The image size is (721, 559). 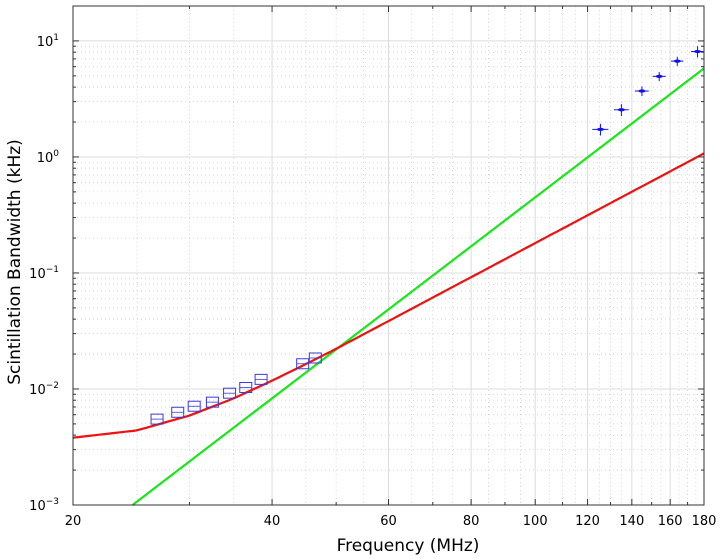 I want to click on x-tick-label: 20, so click(x=73, y=521).